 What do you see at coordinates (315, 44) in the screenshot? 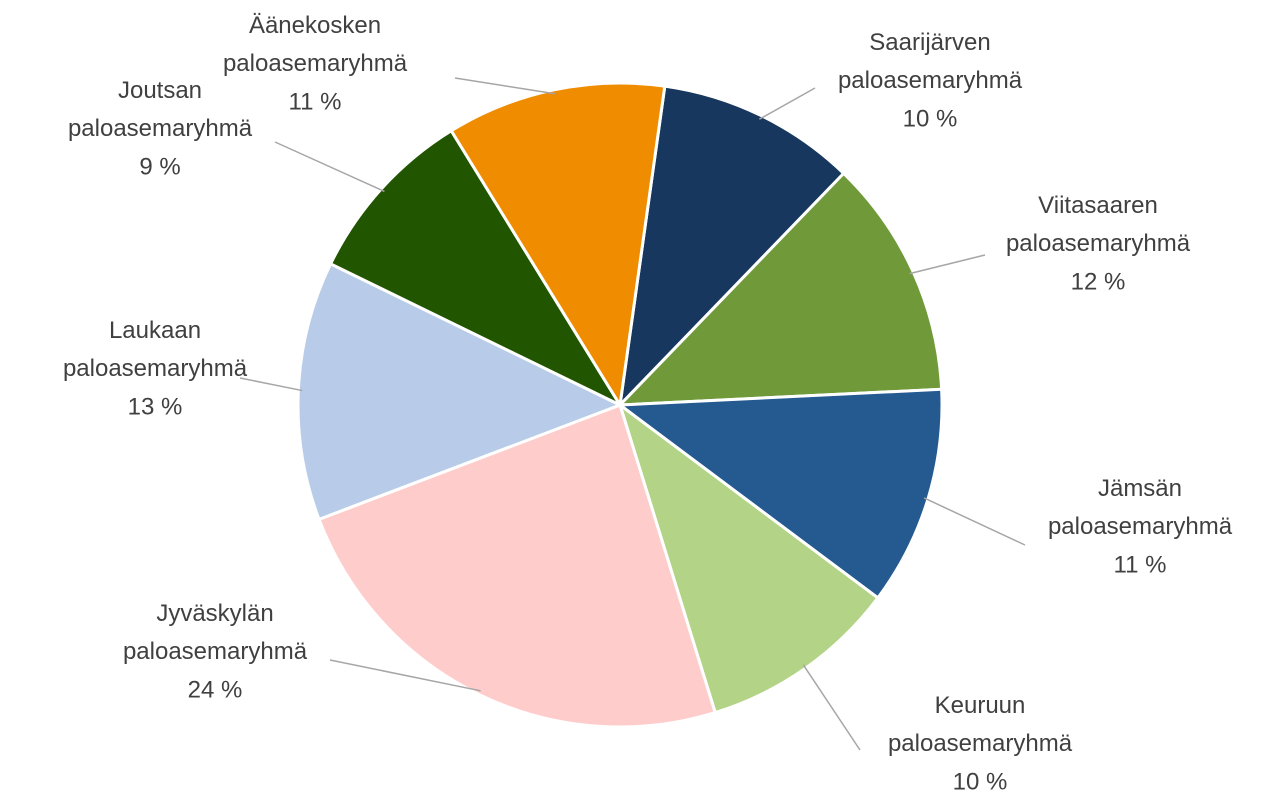
I see `data-label-name: Äänekosken paloasemaryhmä` at bounding box center [315, 44].